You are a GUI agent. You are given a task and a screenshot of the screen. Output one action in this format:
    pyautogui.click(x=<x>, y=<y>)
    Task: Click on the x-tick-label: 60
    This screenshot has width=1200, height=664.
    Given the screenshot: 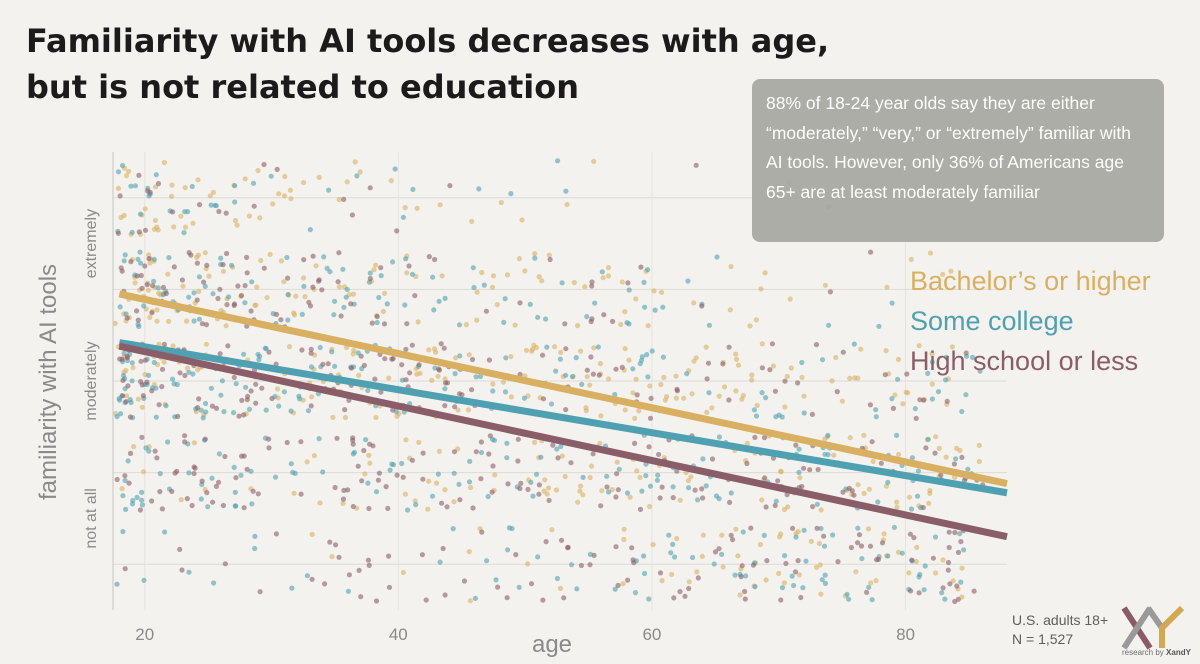 What is the action you would take?
    pyautogui.click(x=651, y=634)
    